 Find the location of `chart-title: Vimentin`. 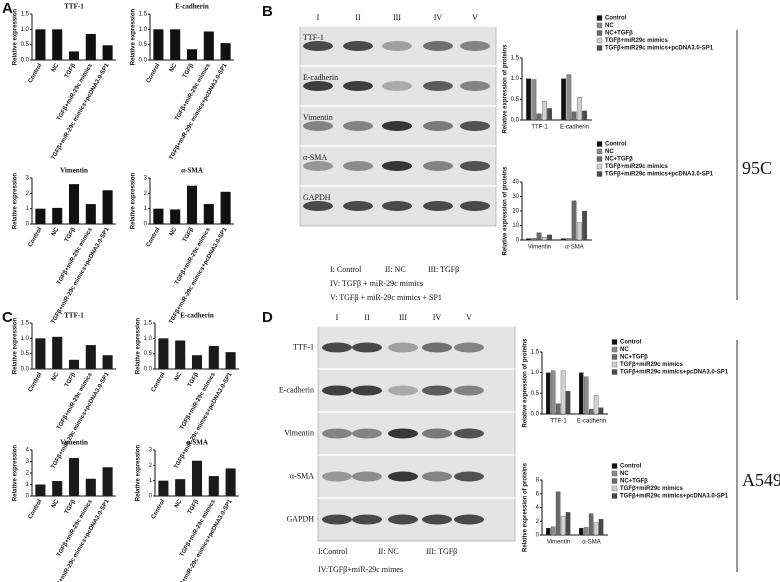

chart-title: Vimentin is located at coordinates (74, 443).